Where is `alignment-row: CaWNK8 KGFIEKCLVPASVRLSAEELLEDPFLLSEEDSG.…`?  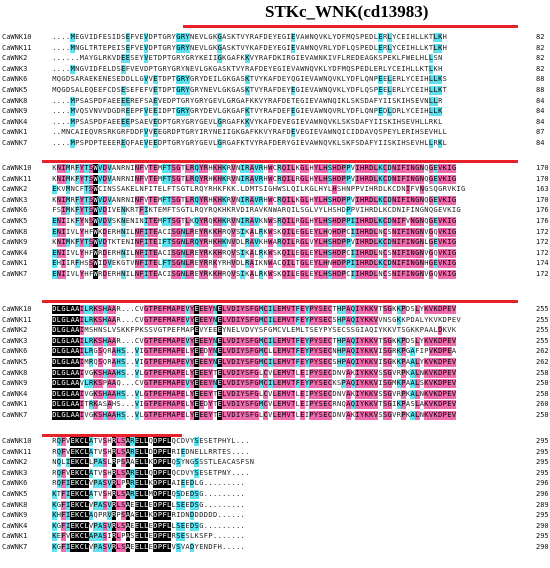 alignment-row: CaWNK8 KGFIEKCLVPASVRLSAEELLEDPFLLSEEDSG.… is located at coordinates (275, 505).